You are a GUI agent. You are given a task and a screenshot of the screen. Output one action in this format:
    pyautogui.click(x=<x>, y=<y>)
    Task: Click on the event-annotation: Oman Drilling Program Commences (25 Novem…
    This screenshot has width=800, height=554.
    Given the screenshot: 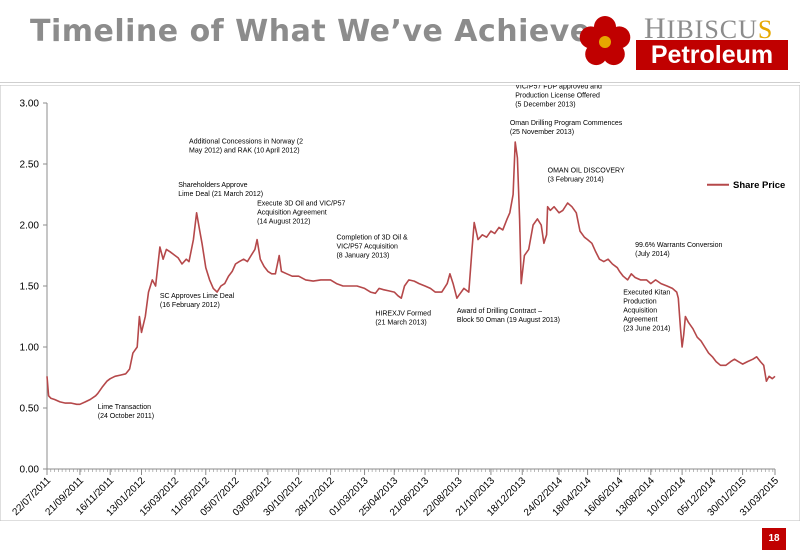 What is the action you would take?
    pyautogui.click(x=566, y=128)
    